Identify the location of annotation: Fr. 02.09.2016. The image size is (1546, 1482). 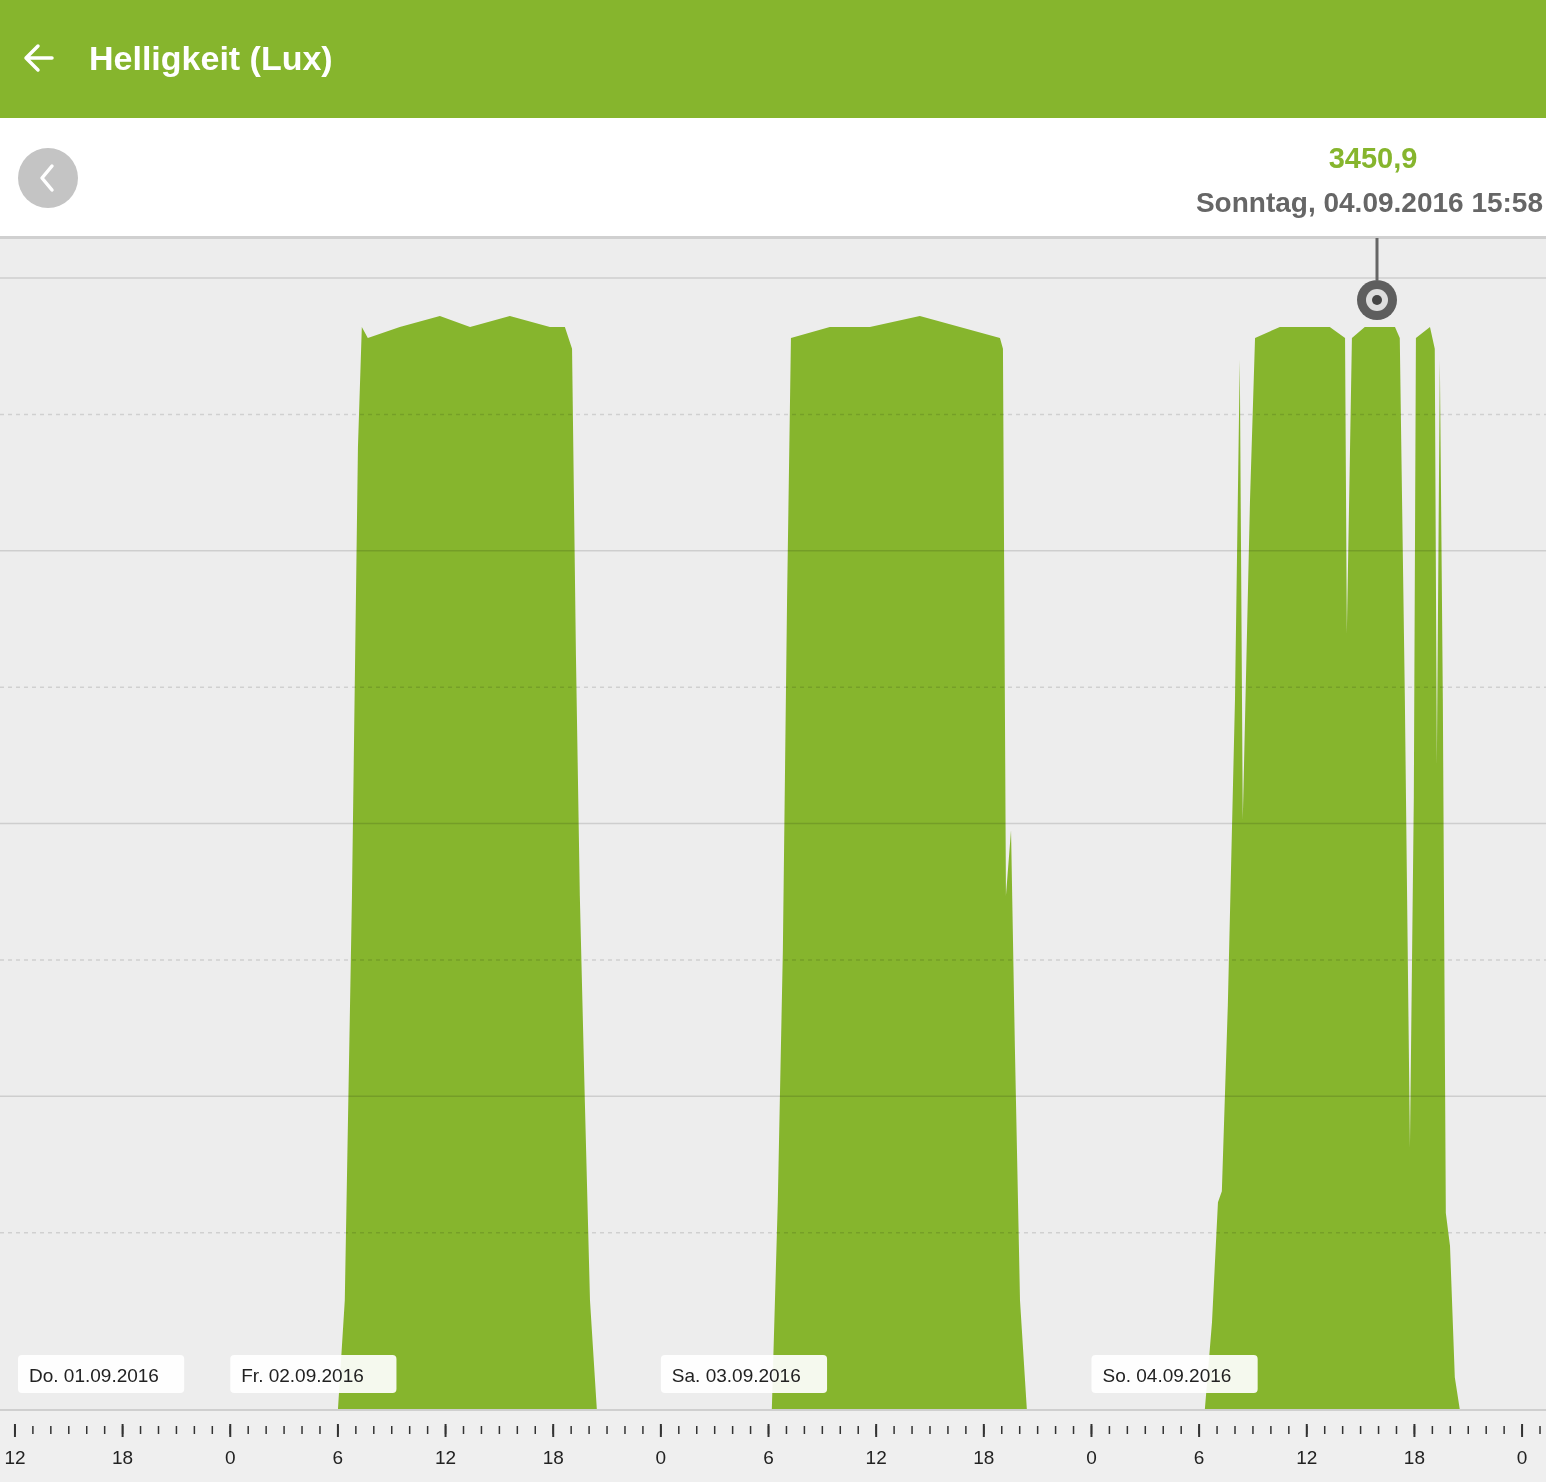
(302, 1375).